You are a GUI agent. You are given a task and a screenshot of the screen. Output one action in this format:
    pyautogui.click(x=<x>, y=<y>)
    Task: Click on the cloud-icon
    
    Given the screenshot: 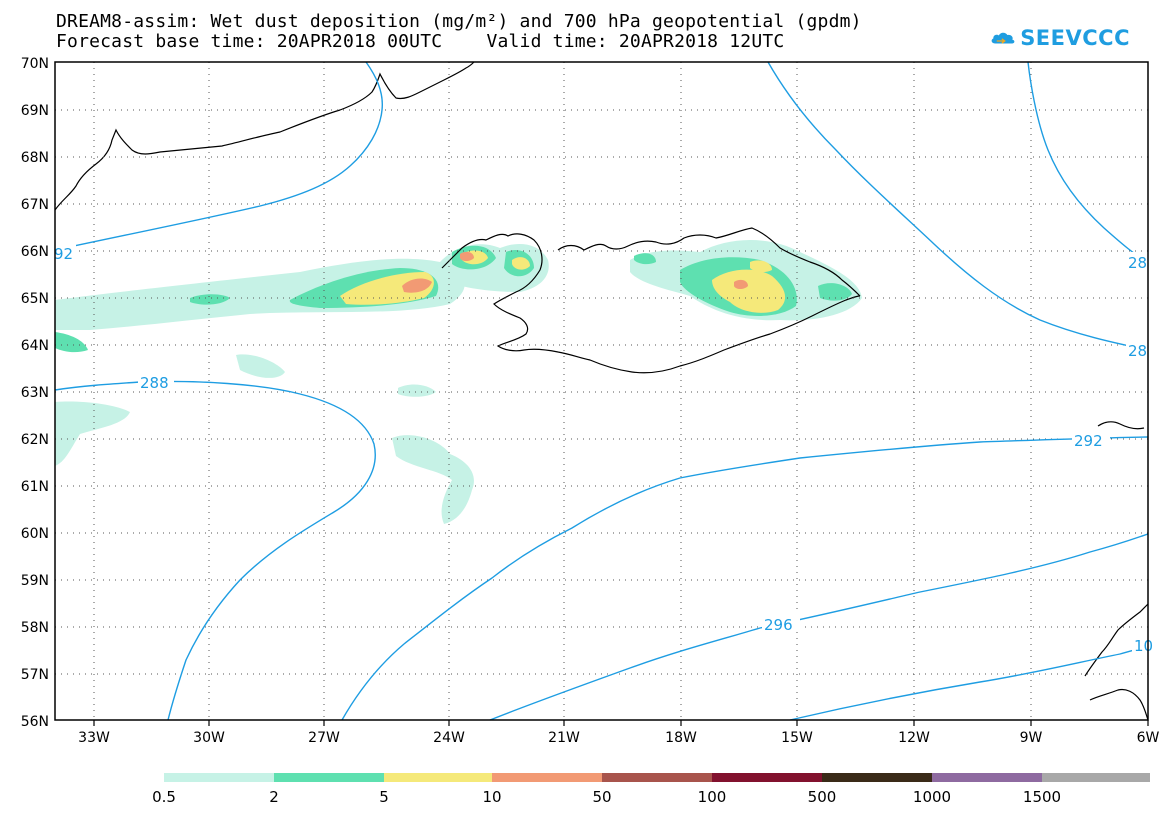 What is the action you would take?
    pyautogui.click(x=1003, y=38)
    